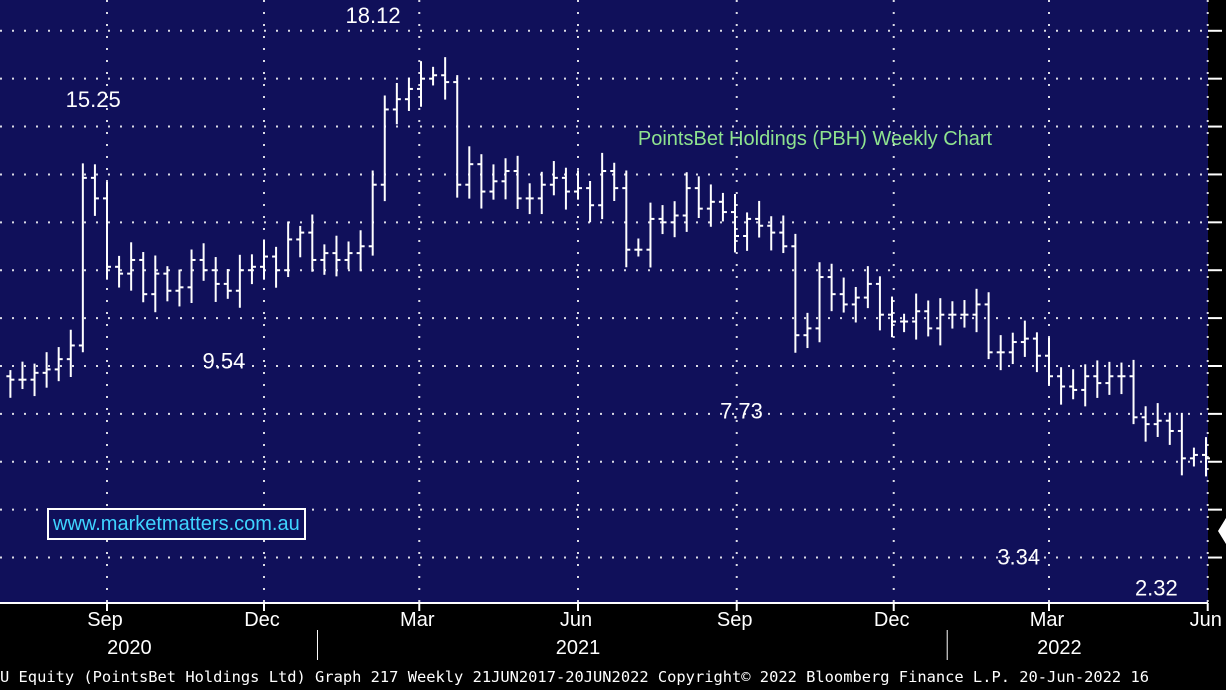 Image resolution: width=1226 pixels, height=690 pixels. Describe the element at coordinates (892, 620) in the screenshot. I see `month-label: Dec` at that location.